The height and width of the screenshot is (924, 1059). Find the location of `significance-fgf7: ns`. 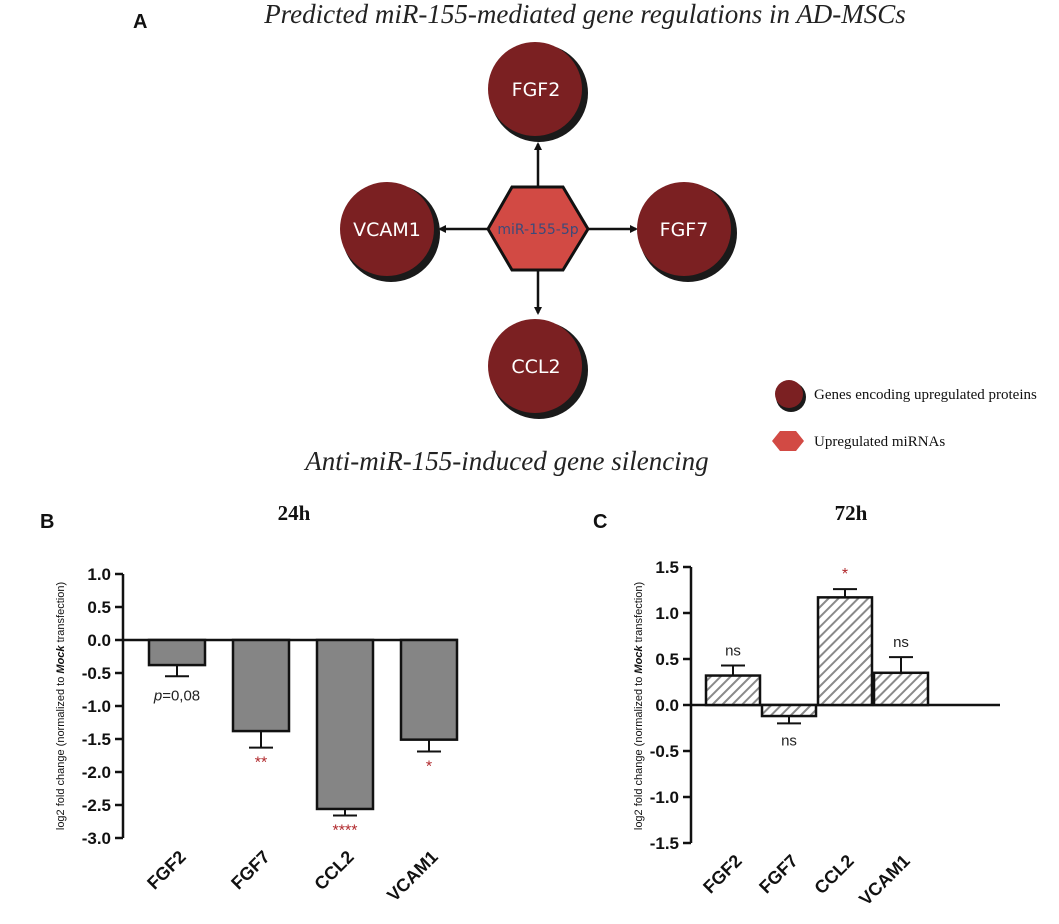

significance-fgf7: ns is located at coordinates (789, 740).